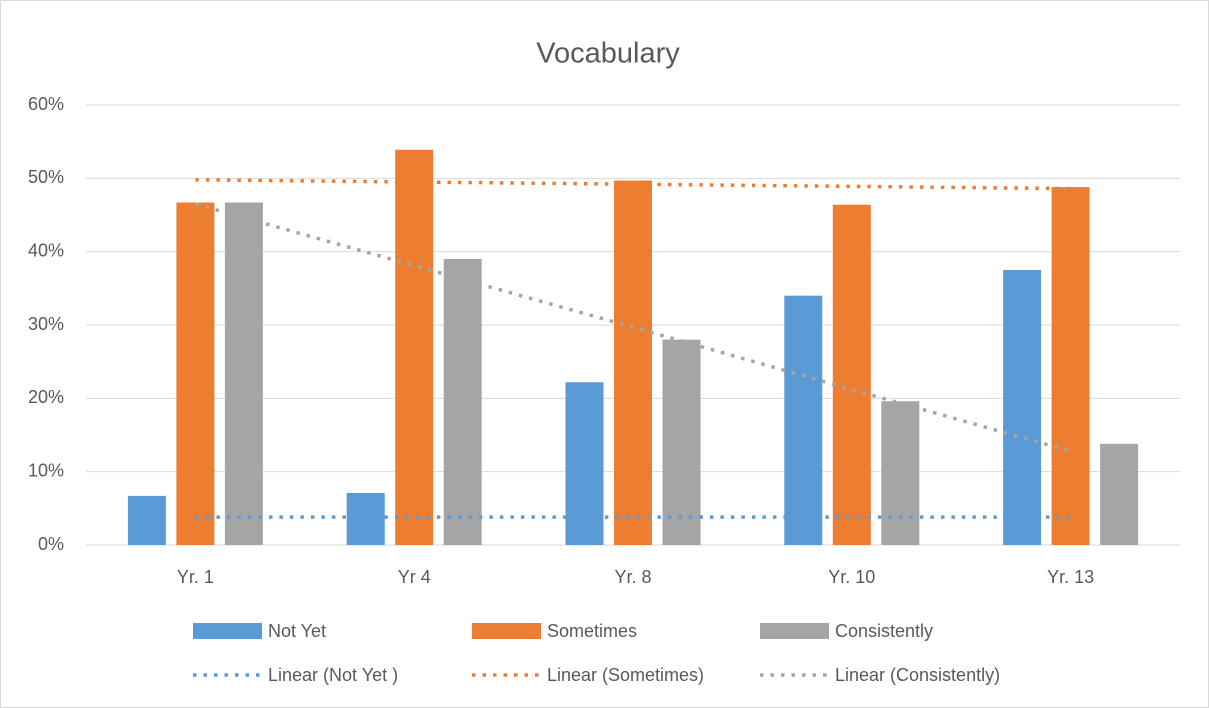 The image size is (1209, 708). I want to click on y-tick-label: 50%, so click(46, 177).